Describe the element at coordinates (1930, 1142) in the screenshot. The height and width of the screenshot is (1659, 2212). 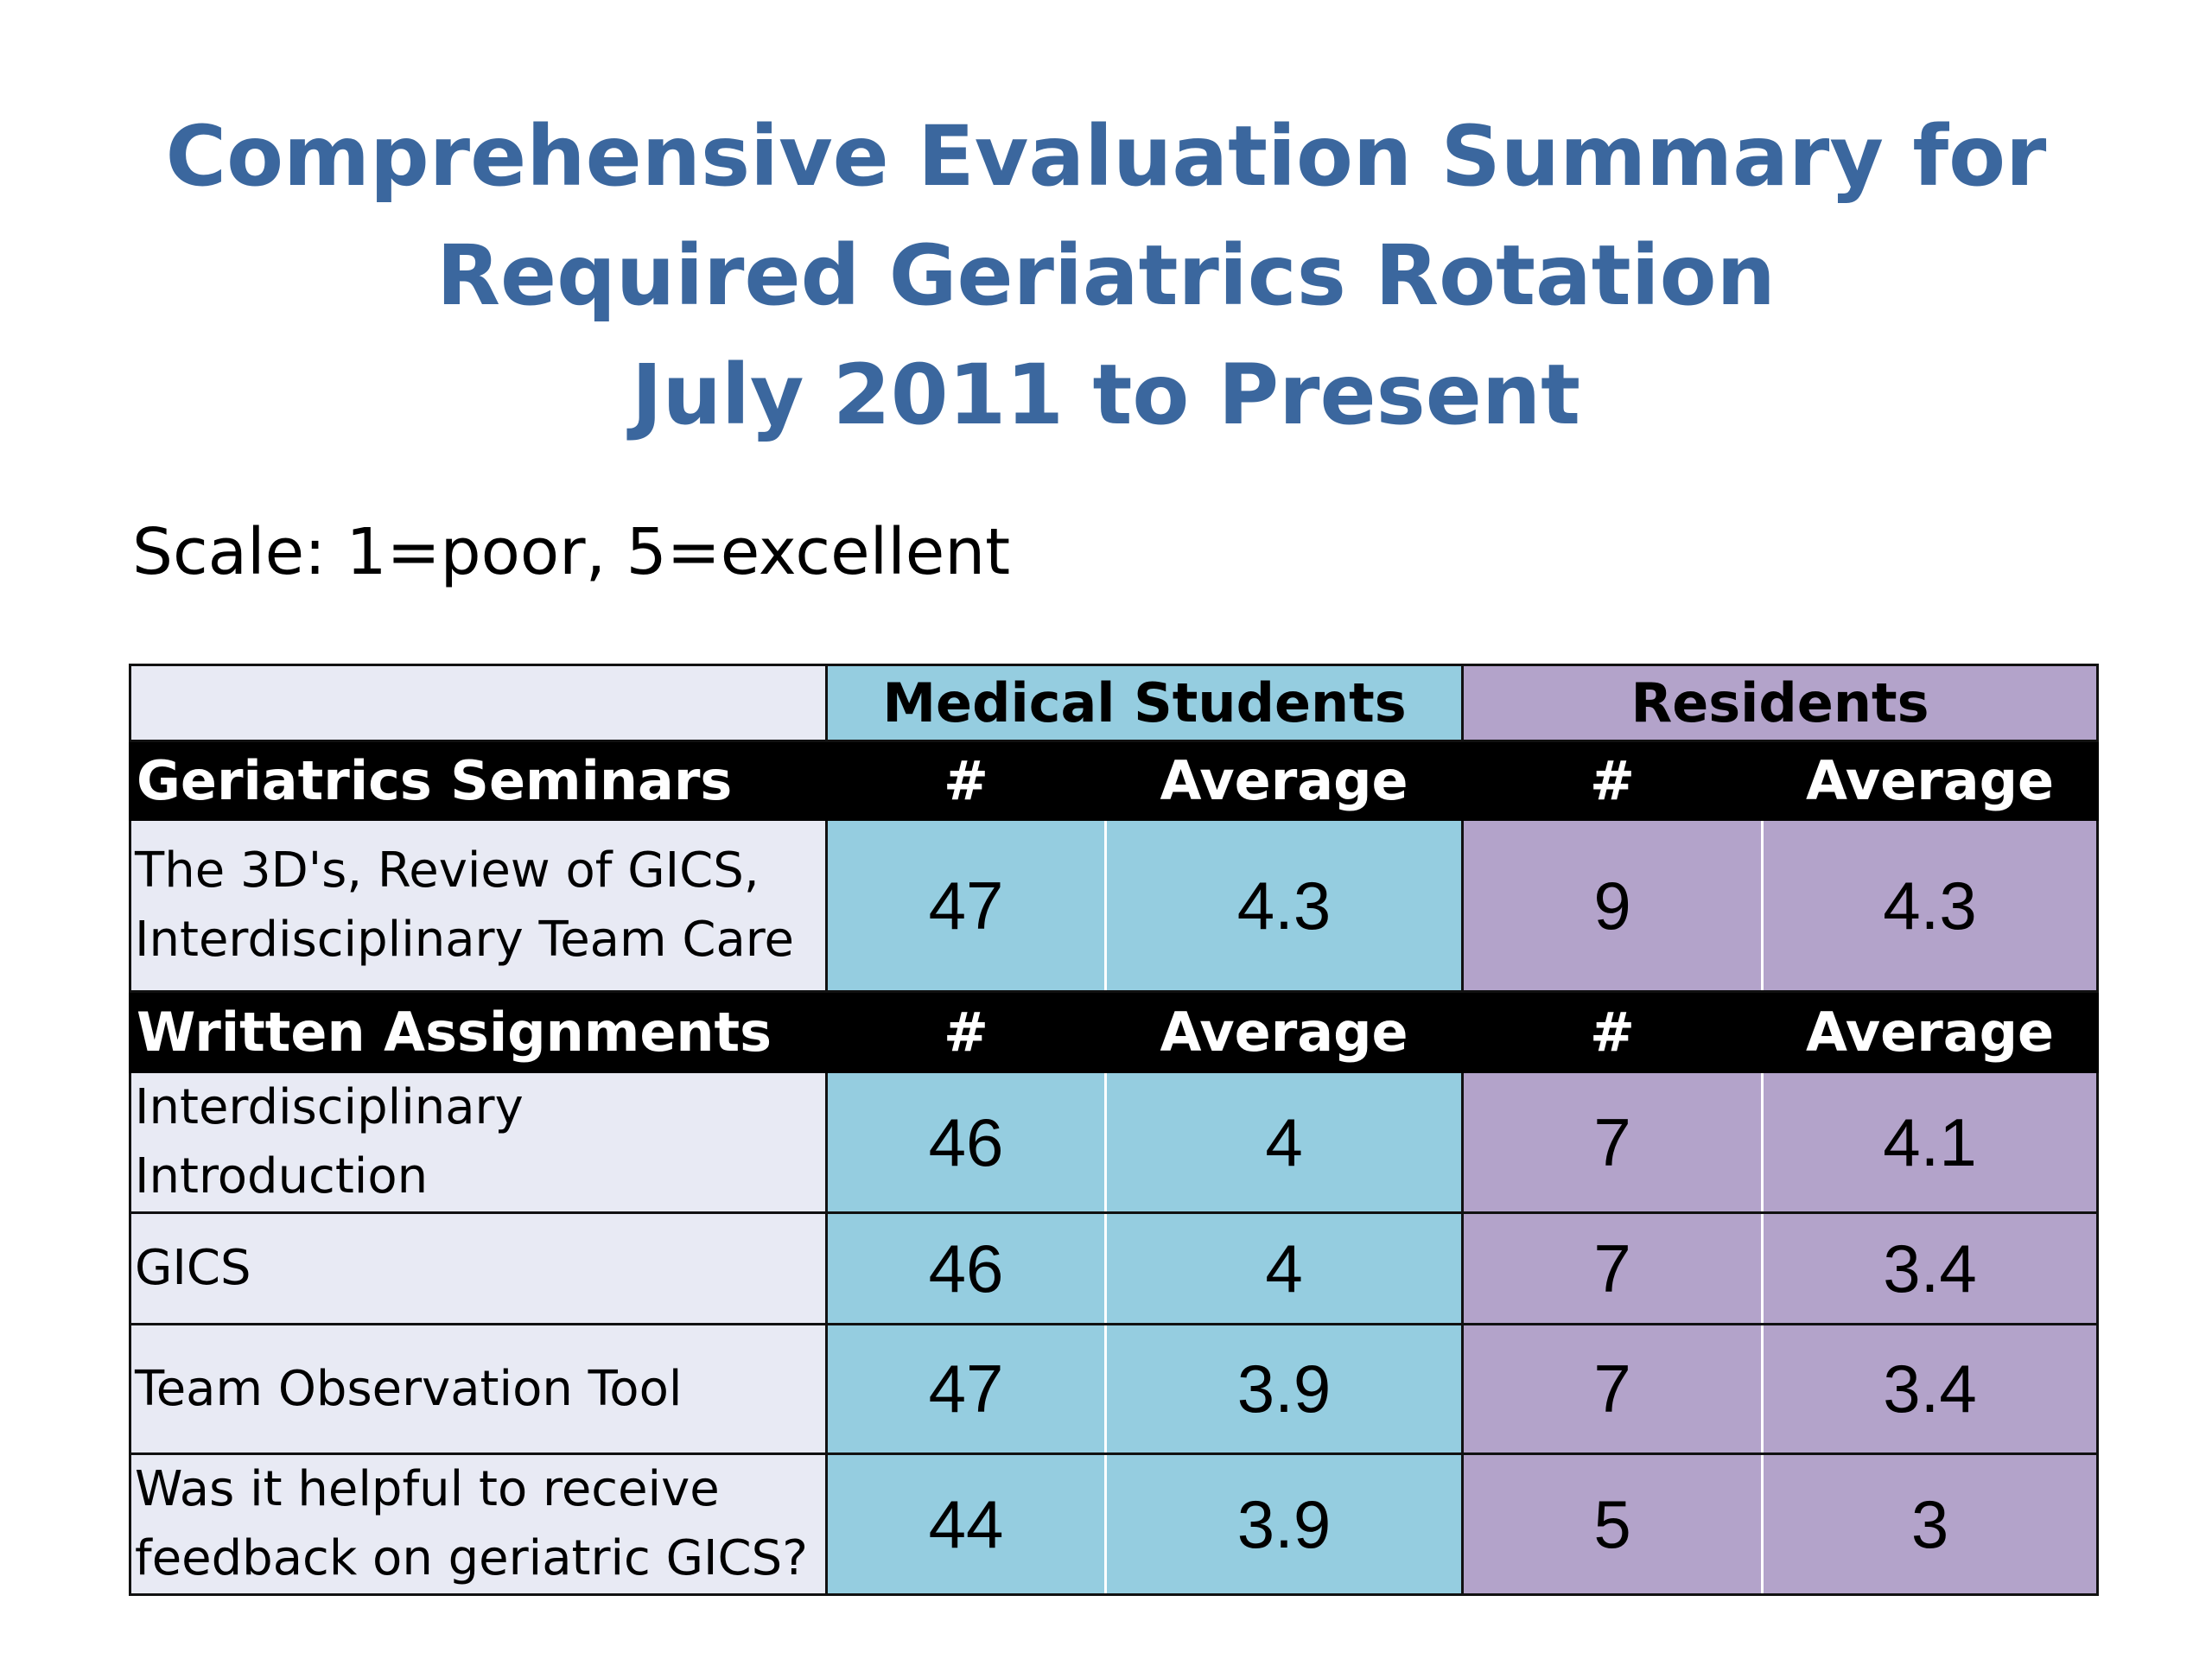
I see `res-average-cell: 4.1` at that location.